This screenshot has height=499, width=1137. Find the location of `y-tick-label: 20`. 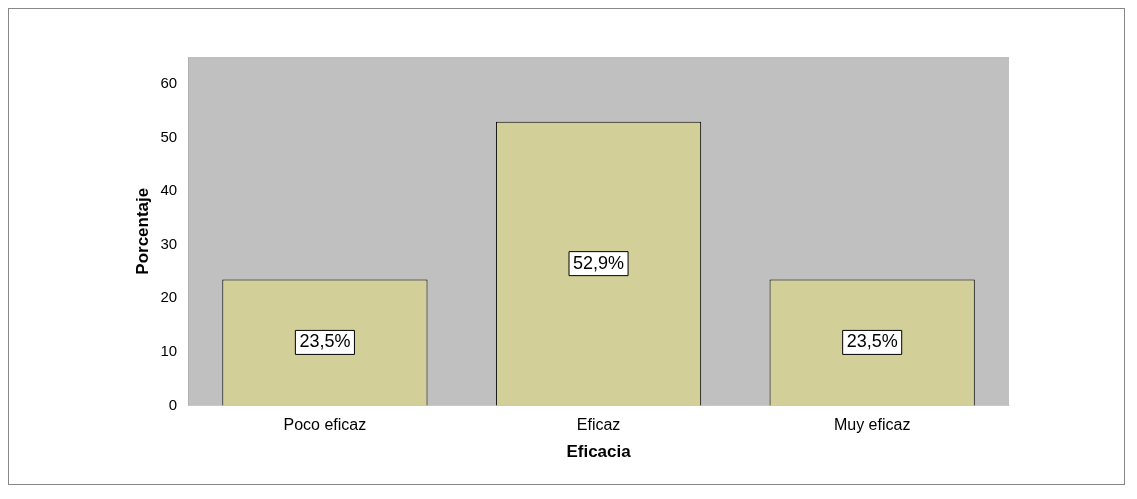

y-tick-label: 20 is located at coordinates (169, 297).